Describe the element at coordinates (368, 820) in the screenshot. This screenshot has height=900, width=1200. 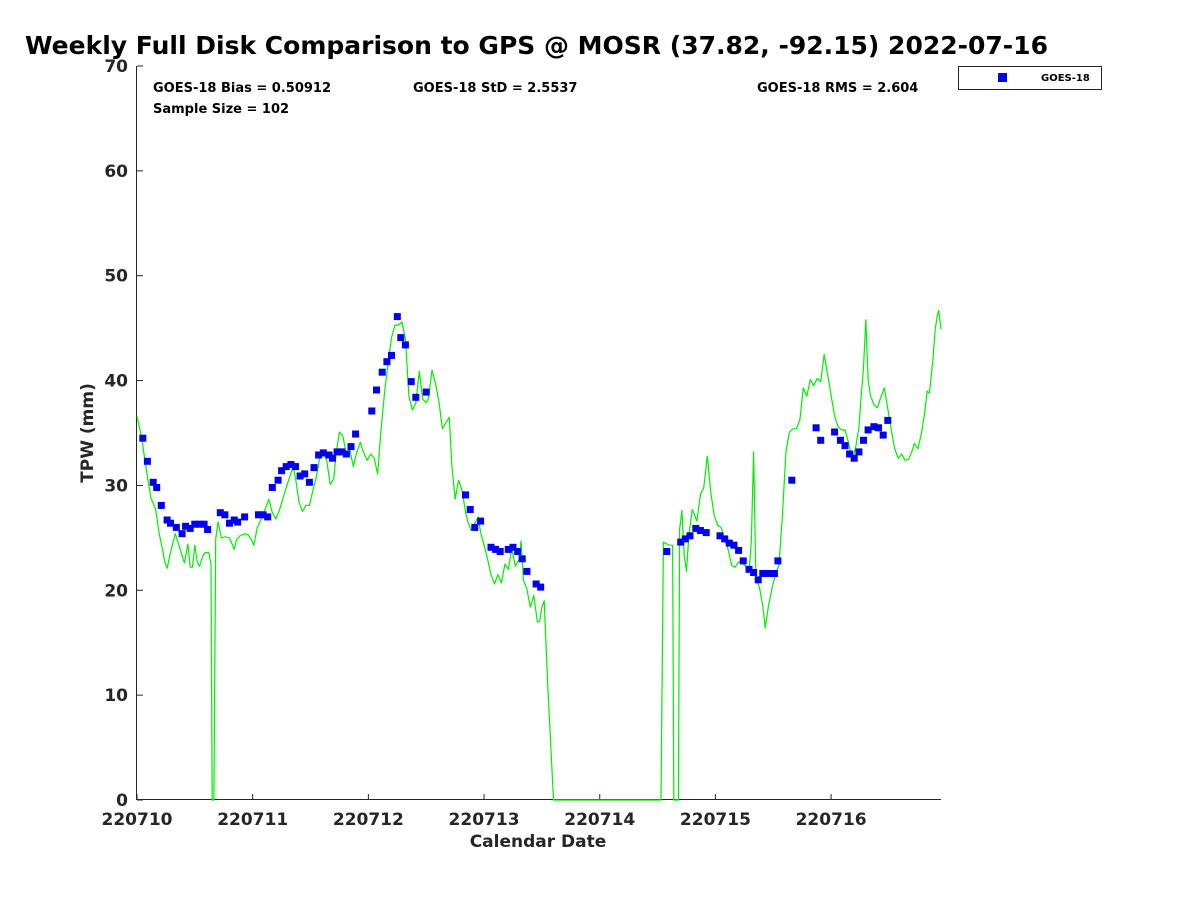
I see `x-tick-label: 220712` at that location.